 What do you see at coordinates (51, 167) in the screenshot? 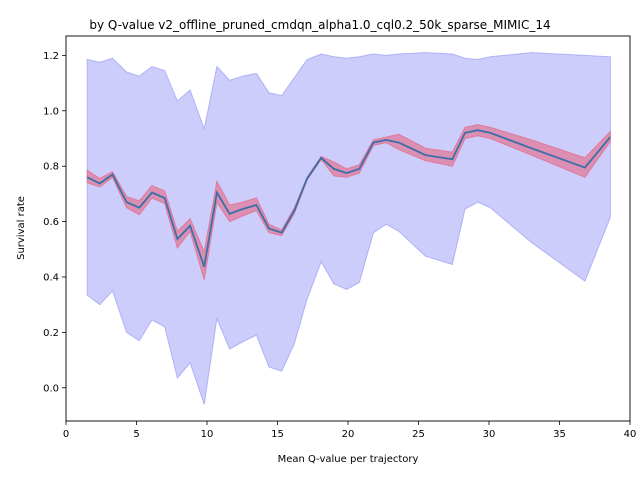
I see `y-tick-label: 0.8` at bounding box center [51, 167].